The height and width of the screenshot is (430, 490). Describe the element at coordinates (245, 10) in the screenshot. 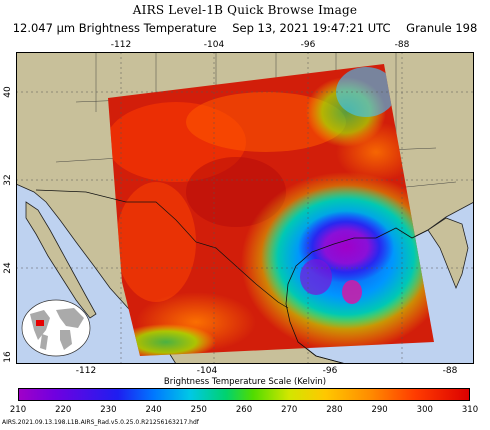

I see `map-title: AIRS Level-1B Quick Browse Image` at that location.